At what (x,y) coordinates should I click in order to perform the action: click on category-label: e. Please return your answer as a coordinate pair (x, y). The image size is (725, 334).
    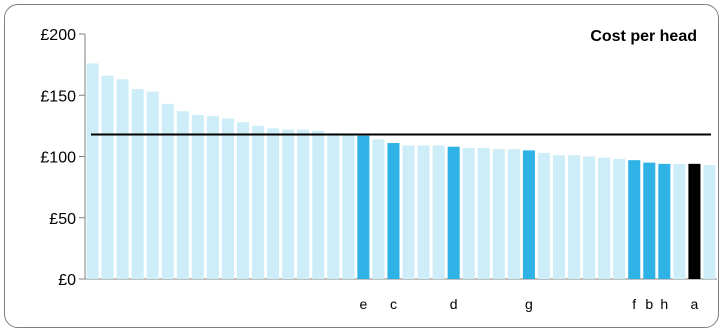
    Looking at the image, I should click on (363, 304).